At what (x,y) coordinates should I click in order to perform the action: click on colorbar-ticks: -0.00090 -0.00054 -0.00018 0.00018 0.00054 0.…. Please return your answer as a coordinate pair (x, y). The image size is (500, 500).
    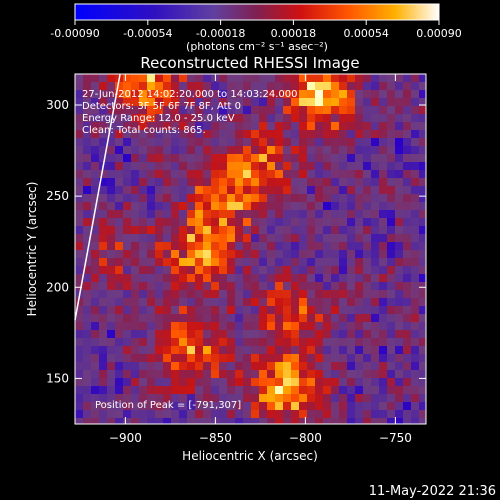
    Looking at the image, I should click on (256, 30).